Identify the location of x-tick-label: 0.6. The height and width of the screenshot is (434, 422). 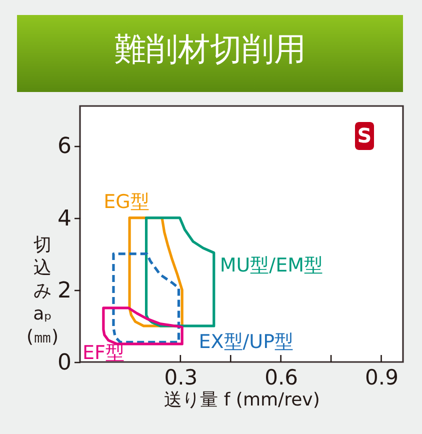
(281, 378).